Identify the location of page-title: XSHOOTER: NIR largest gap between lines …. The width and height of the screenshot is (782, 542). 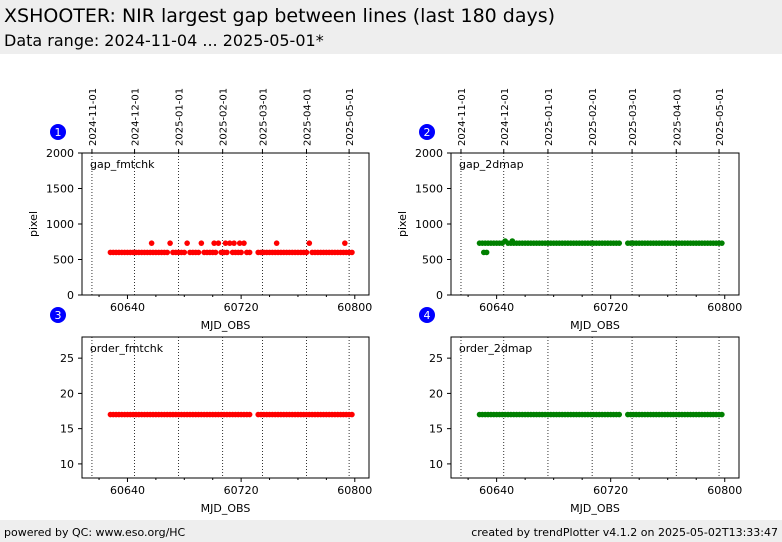
(280, 16).